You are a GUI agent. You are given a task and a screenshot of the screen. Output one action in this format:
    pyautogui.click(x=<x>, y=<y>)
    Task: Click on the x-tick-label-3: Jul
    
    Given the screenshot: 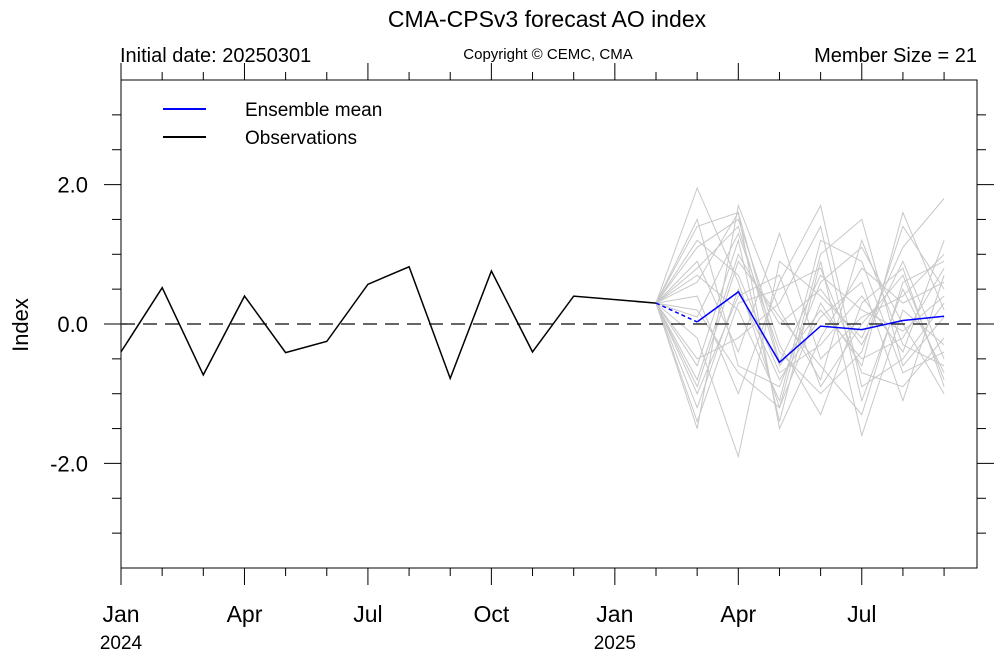 What is the action you would take?
    pyautogui.click(x=367, y=614)
    